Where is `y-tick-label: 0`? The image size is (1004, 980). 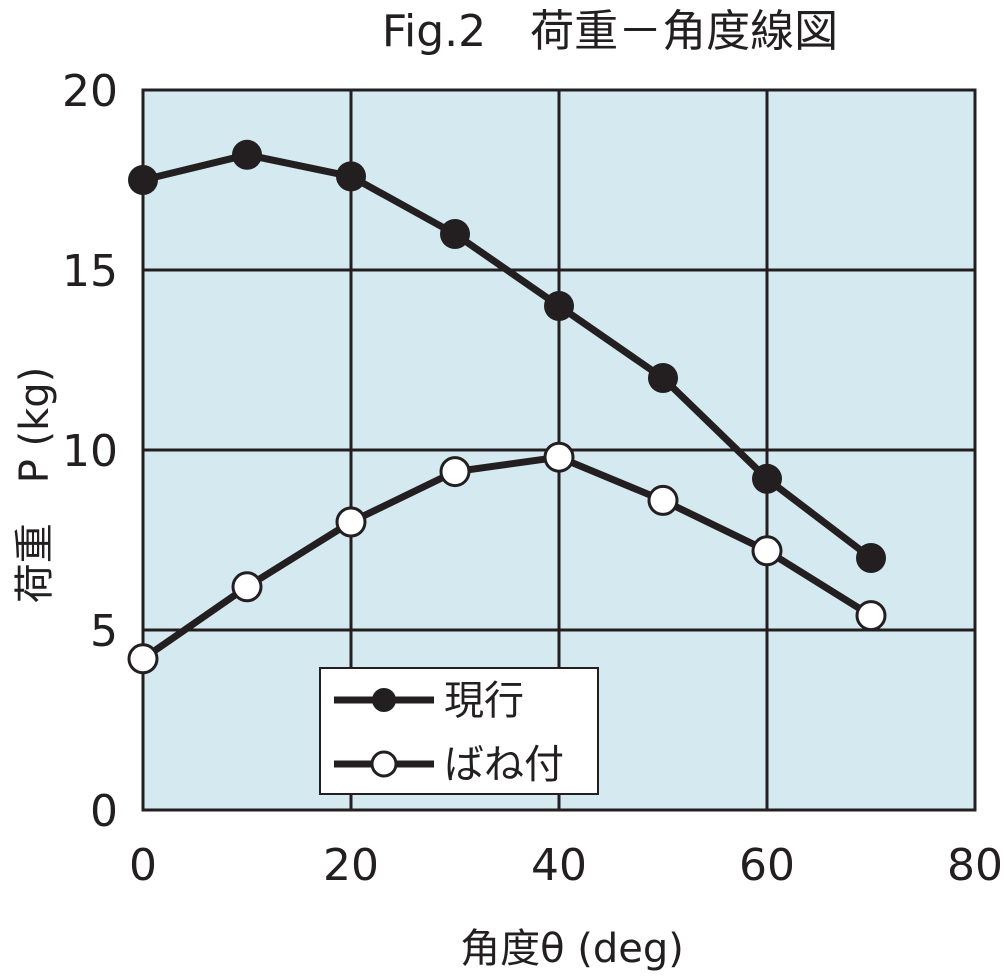 y-tick-label: 0 is located at coordinates (104, 811).